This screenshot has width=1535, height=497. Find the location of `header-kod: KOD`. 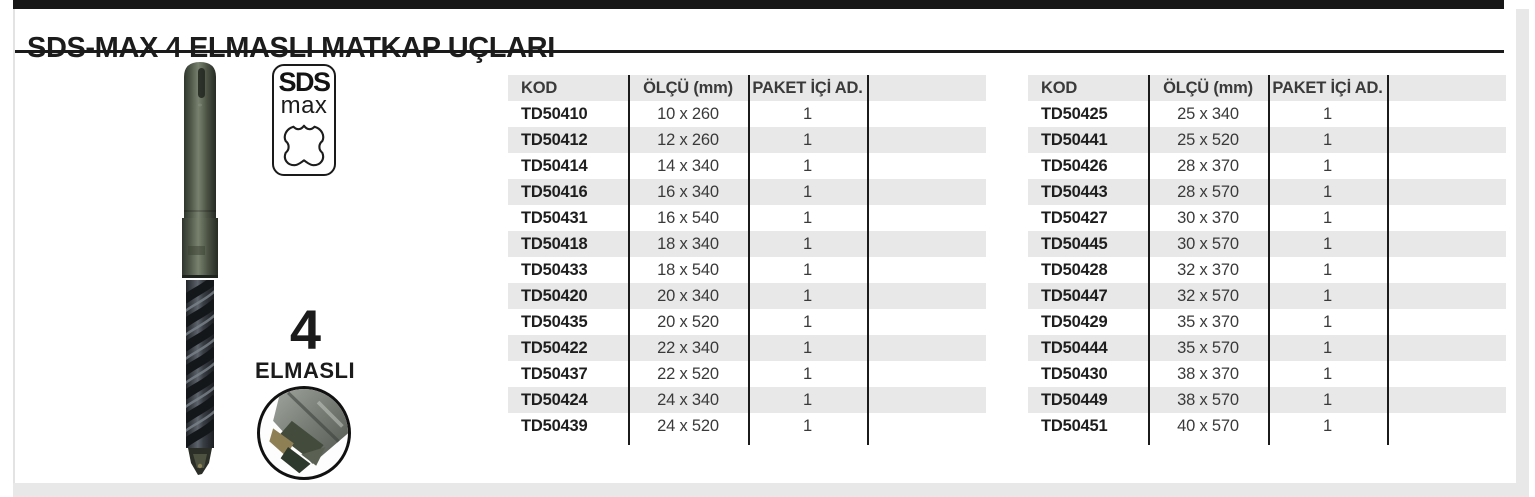

header-kod: KOD is located at coordinates (539, 87).